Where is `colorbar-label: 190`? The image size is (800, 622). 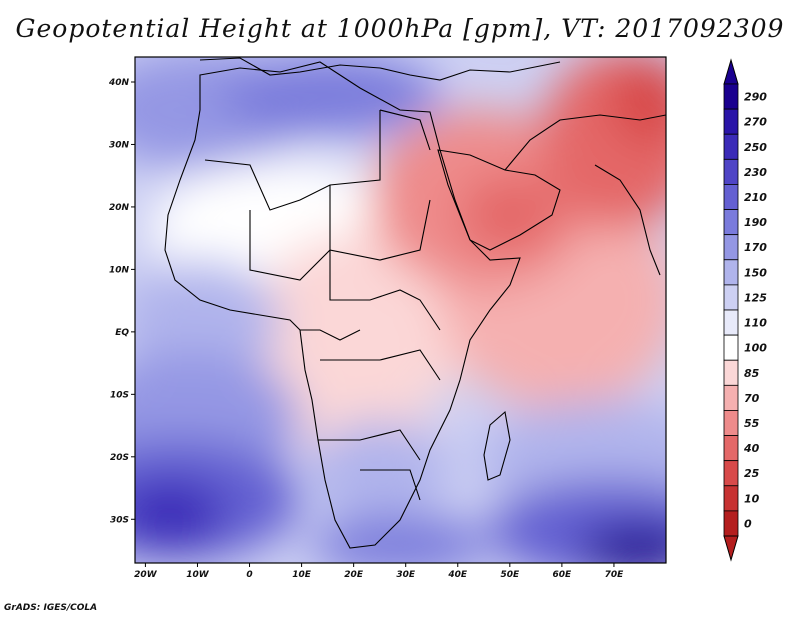
colorbar-label: 190 is located at coordinates (755, 222).